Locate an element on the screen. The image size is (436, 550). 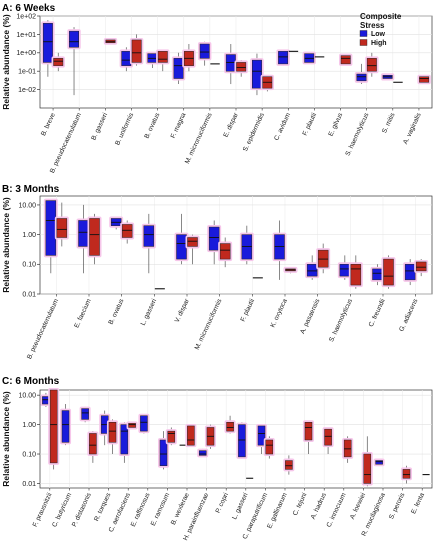
y-tick-label: 10.00 is located at coordinates (27, 396).